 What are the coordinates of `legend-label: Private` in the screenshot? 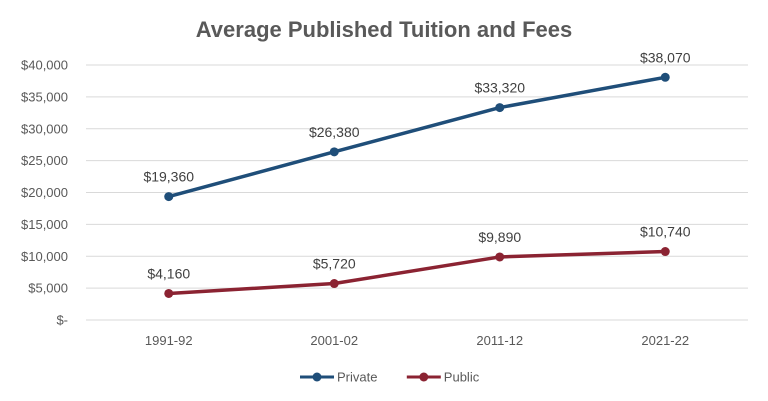 It's located at (357, 377).